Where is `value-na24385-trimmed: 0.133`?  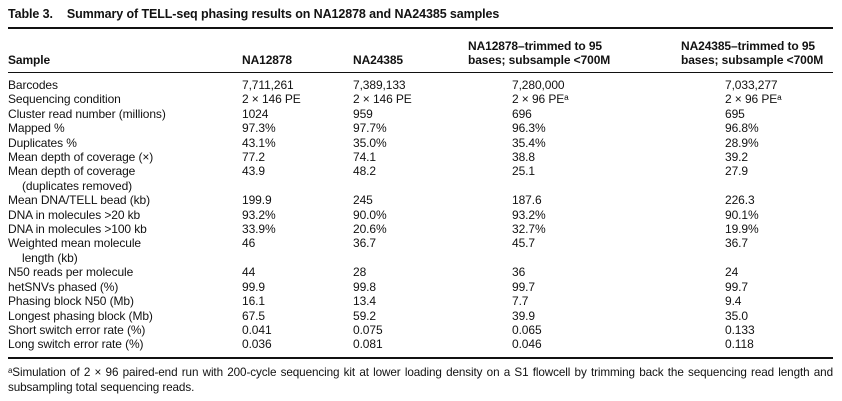
value-na24385-trimmed: 0.133 is located at coordinates (740, 329).